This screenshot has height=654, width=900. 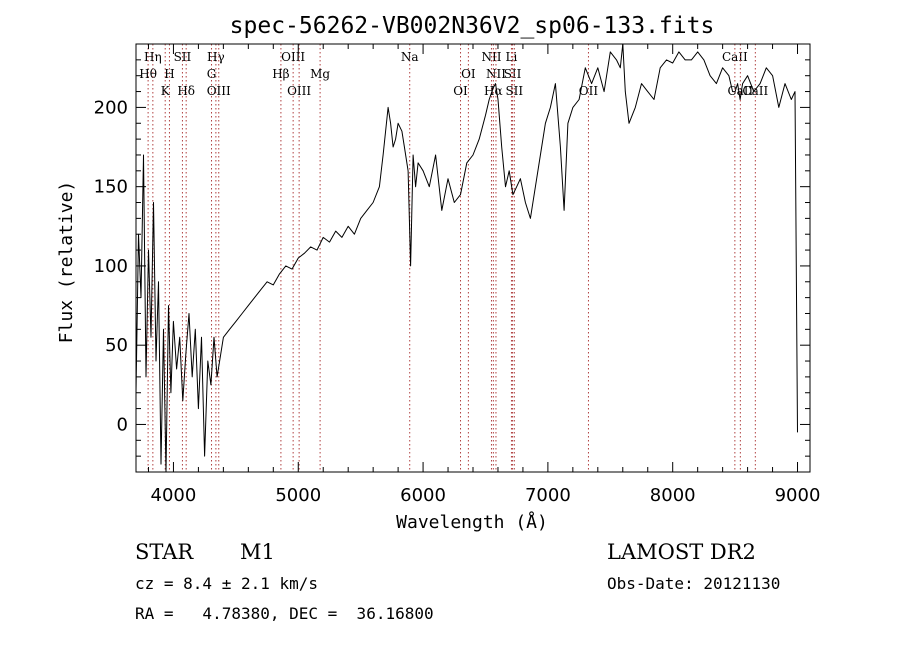 What do you see at coordinates (798, 495) in the screenshot?
I see `x-tick-label: 9000` at bounding box center [798, 495].